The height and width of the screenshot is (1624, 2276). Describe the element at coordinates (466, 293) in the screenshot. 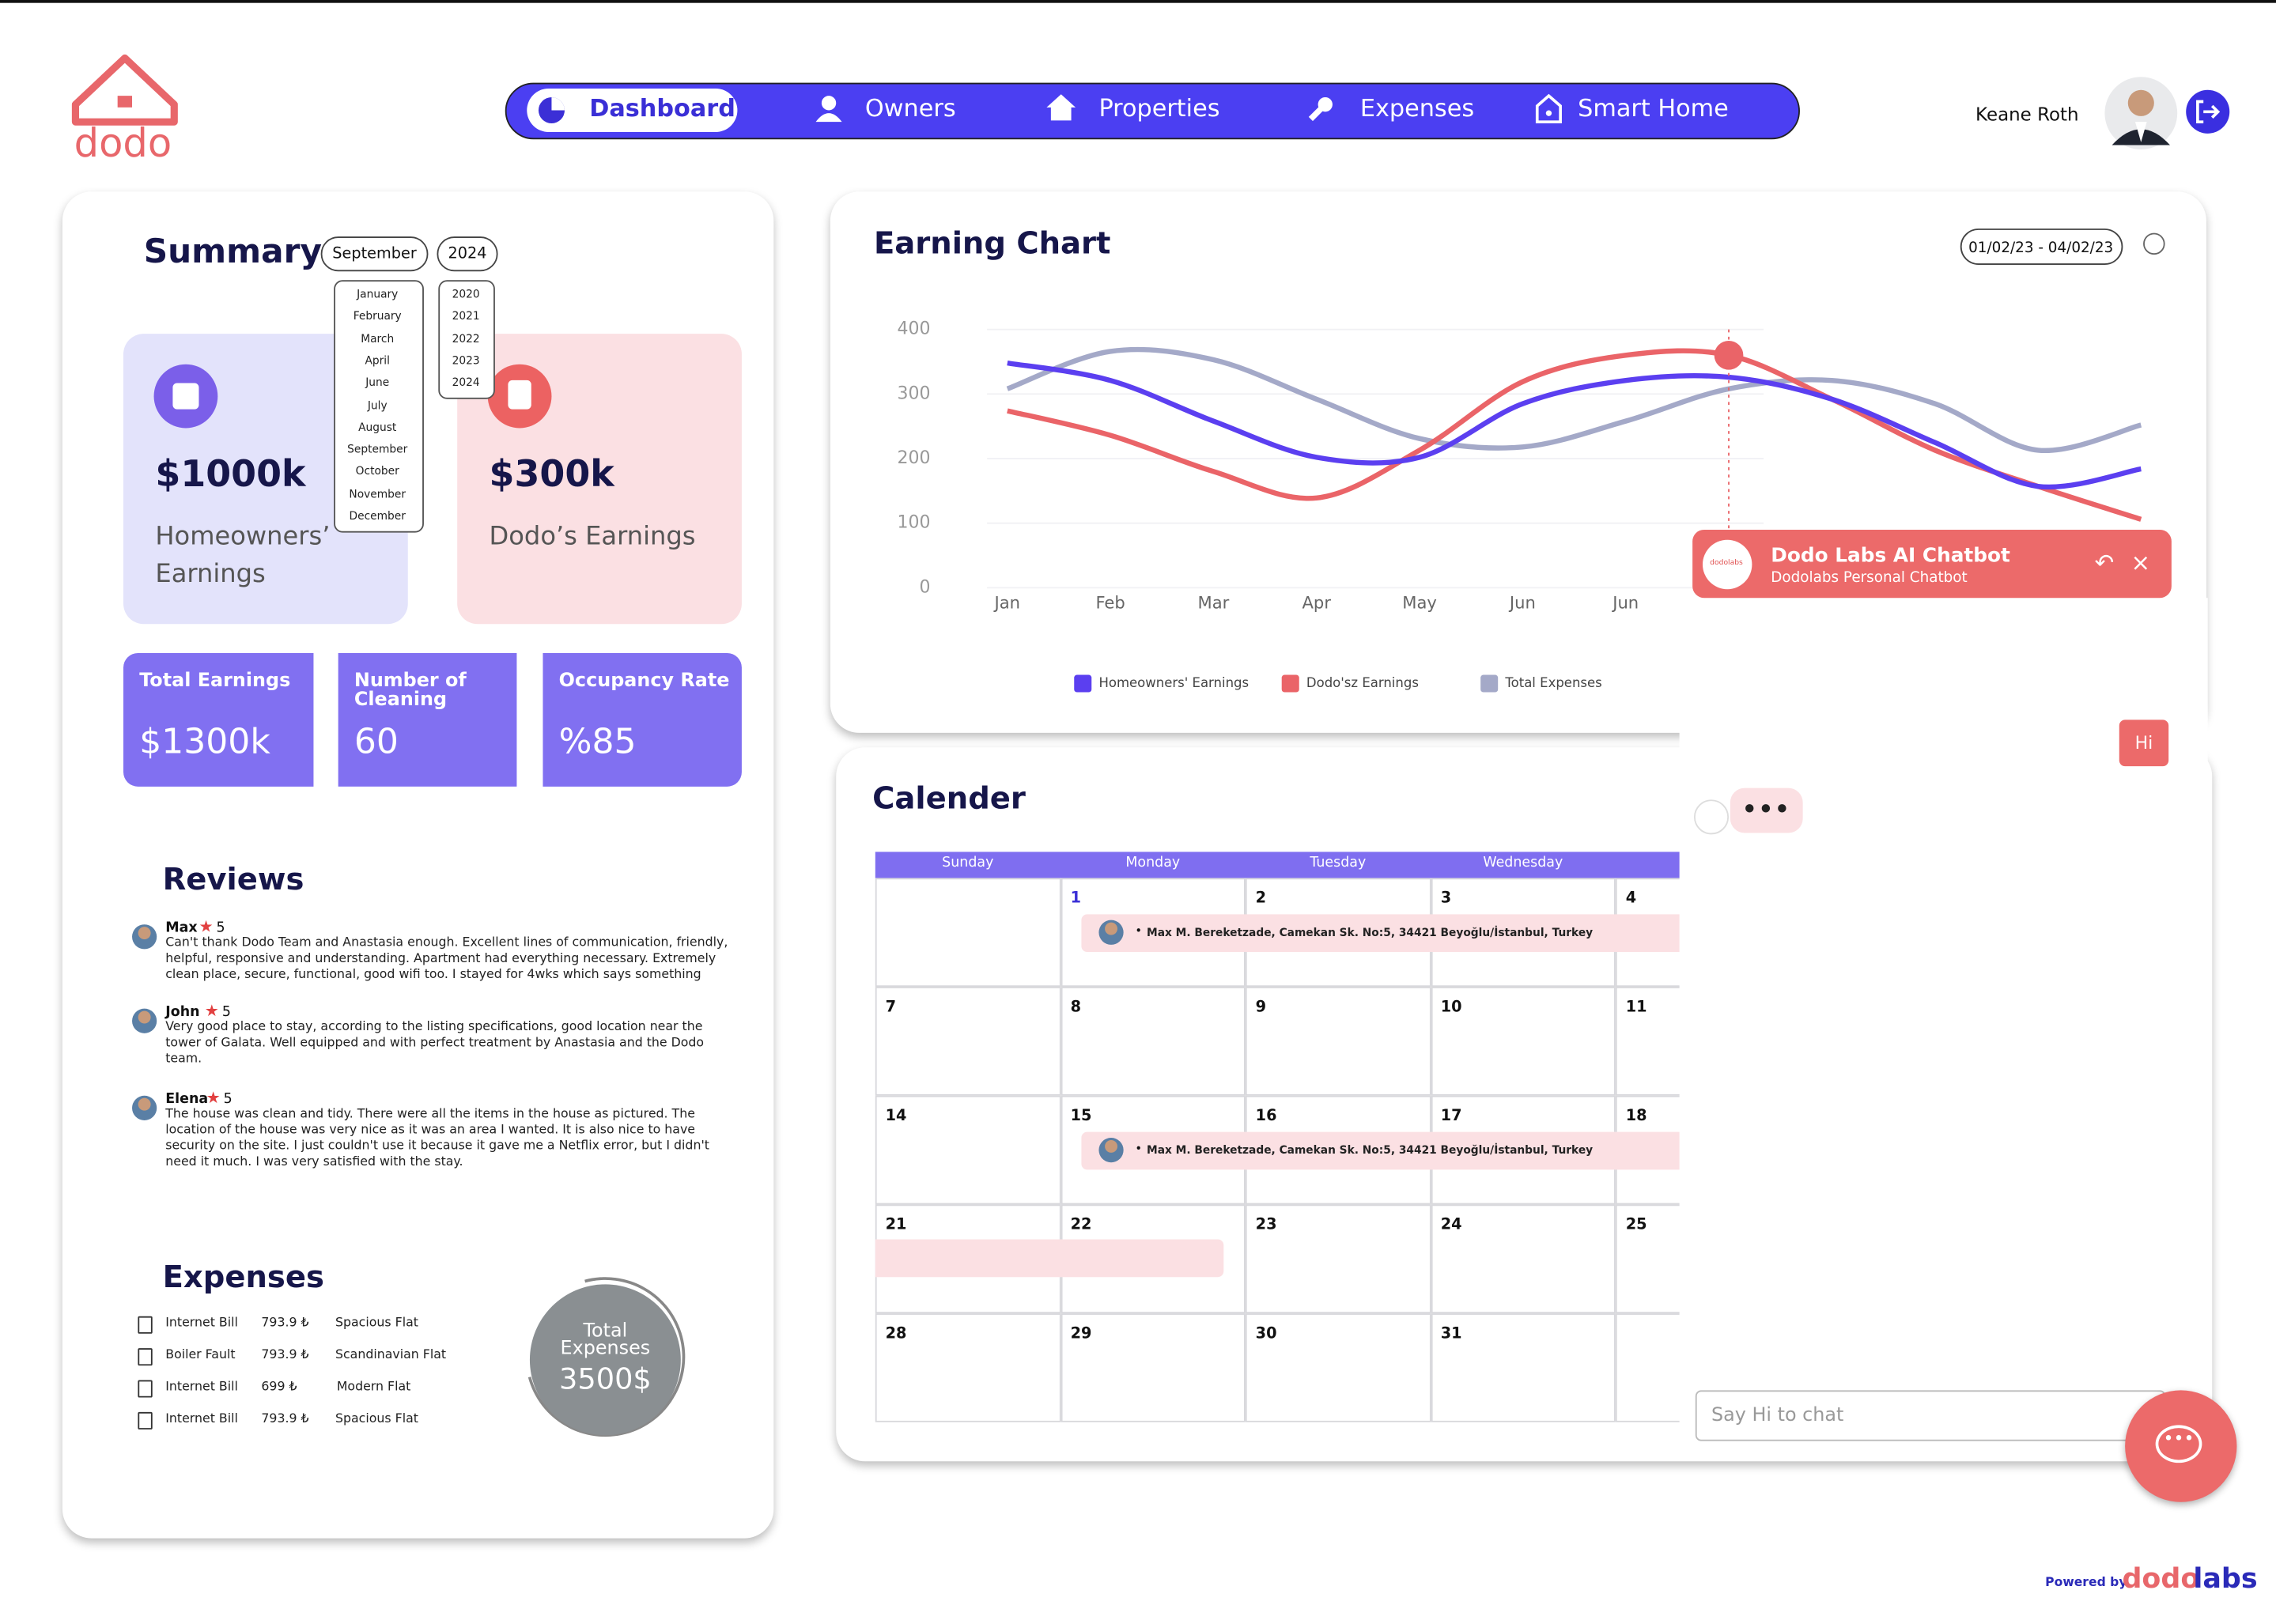

I see `year-option: 2020` at that location.